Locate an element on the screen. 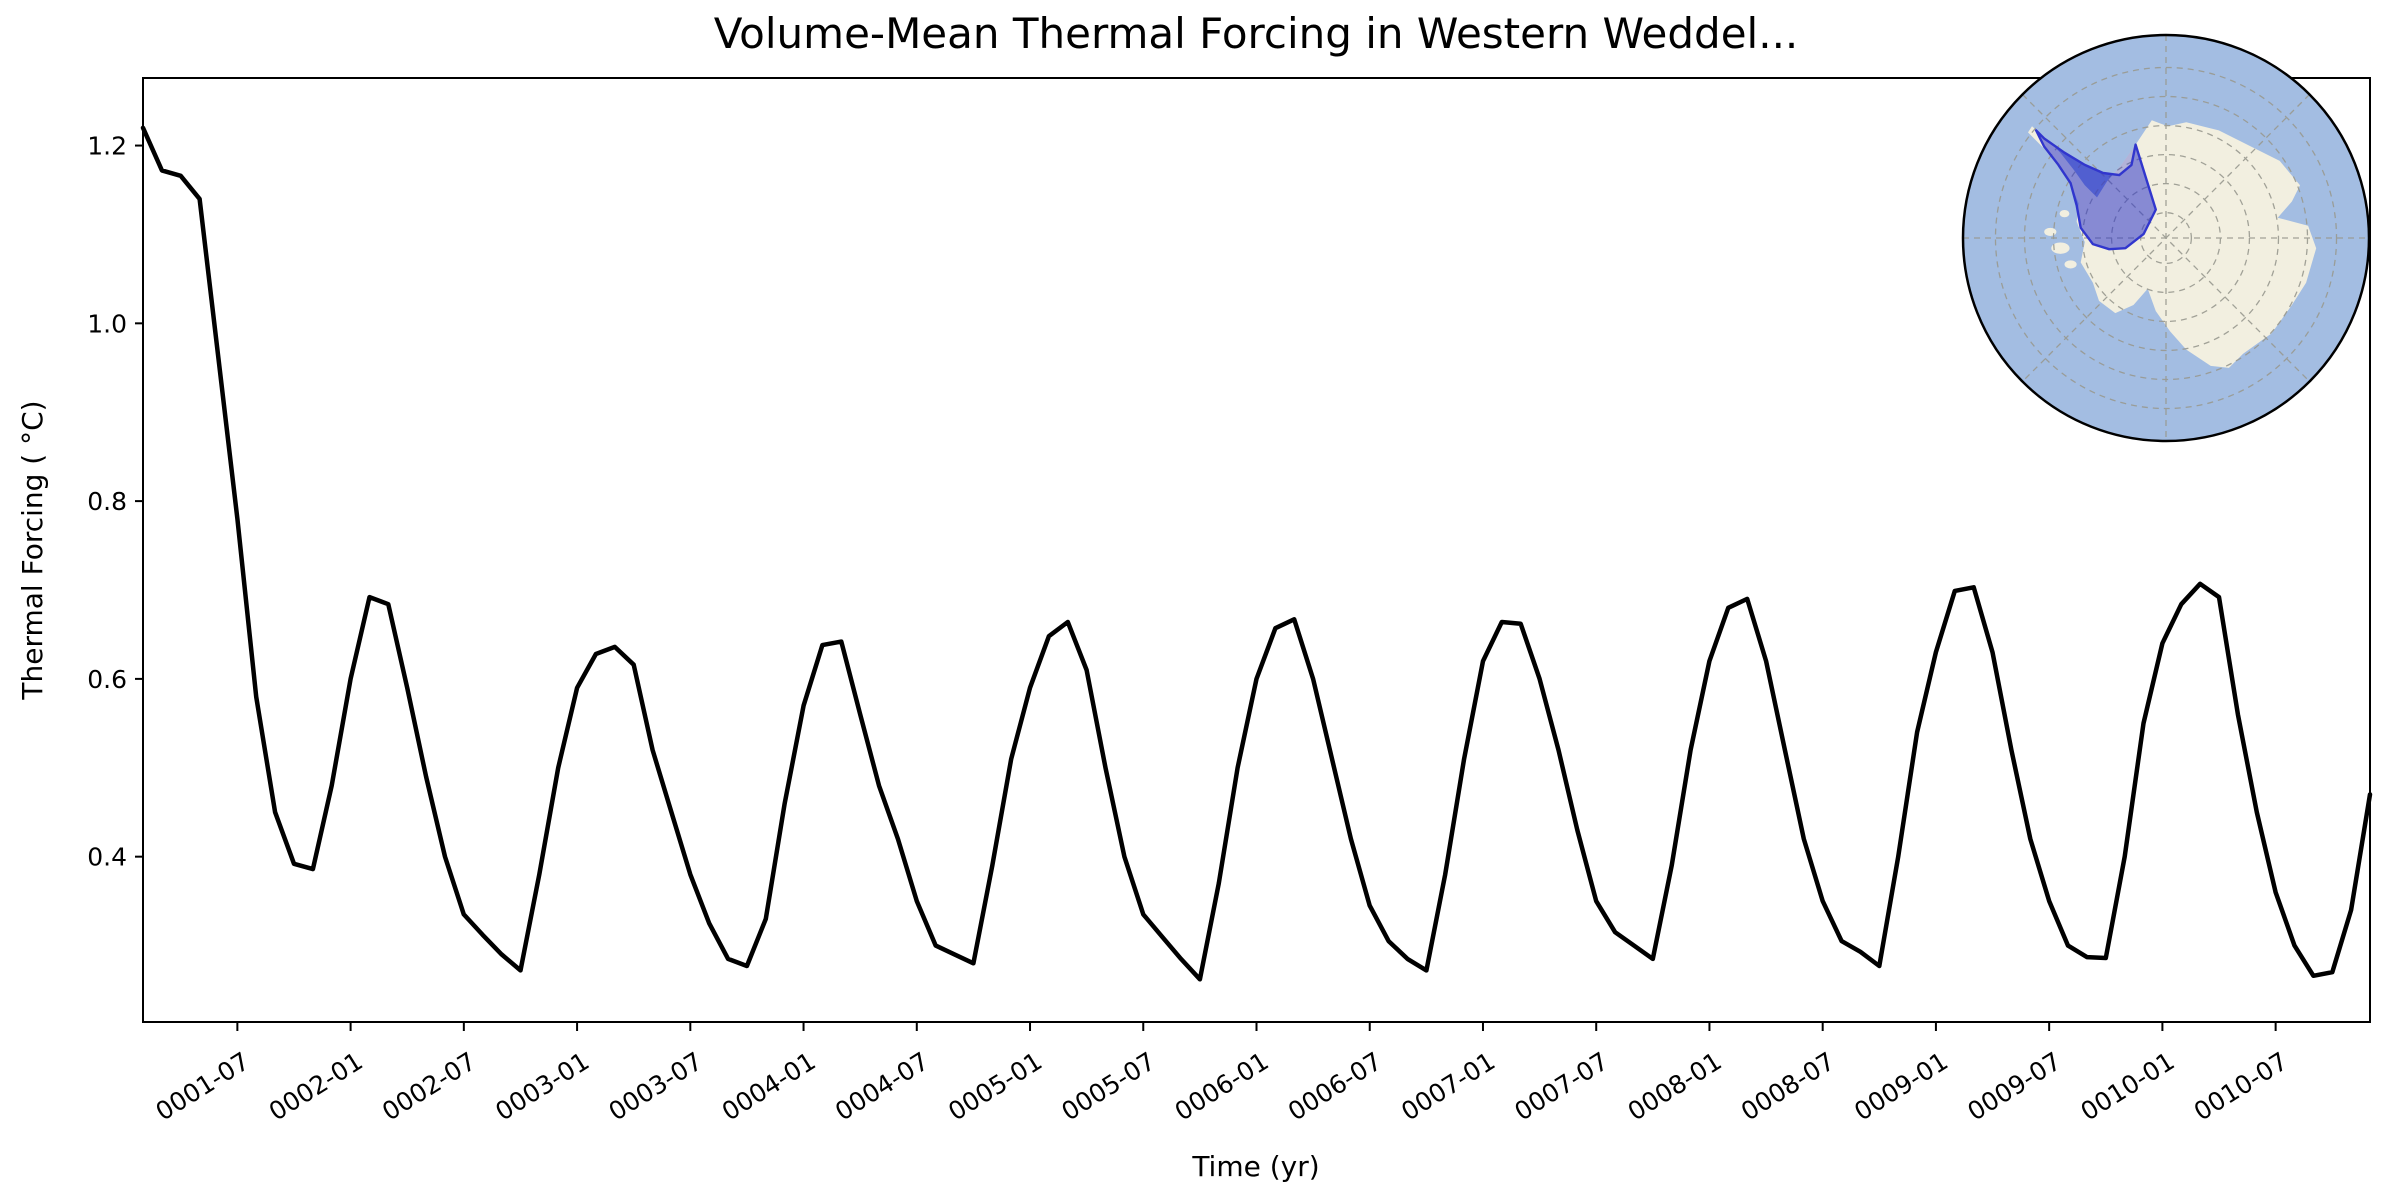 Image resolution: width=2400 pixels, height=1200 pixels. x-tick-label: 0010-01 is located at coordinates (2128, 1086).